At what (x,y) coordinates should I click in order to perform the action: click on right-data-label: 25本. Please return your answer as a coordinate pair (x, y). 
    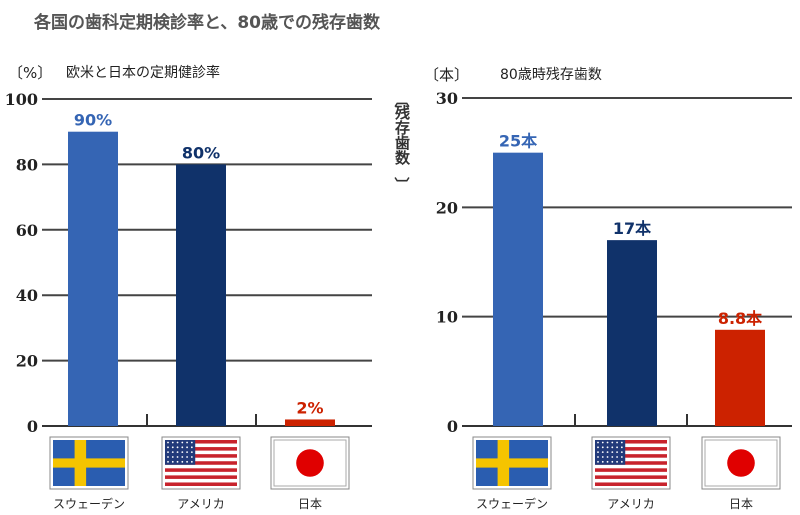
    Looking at the image, I should click on (518, 141).